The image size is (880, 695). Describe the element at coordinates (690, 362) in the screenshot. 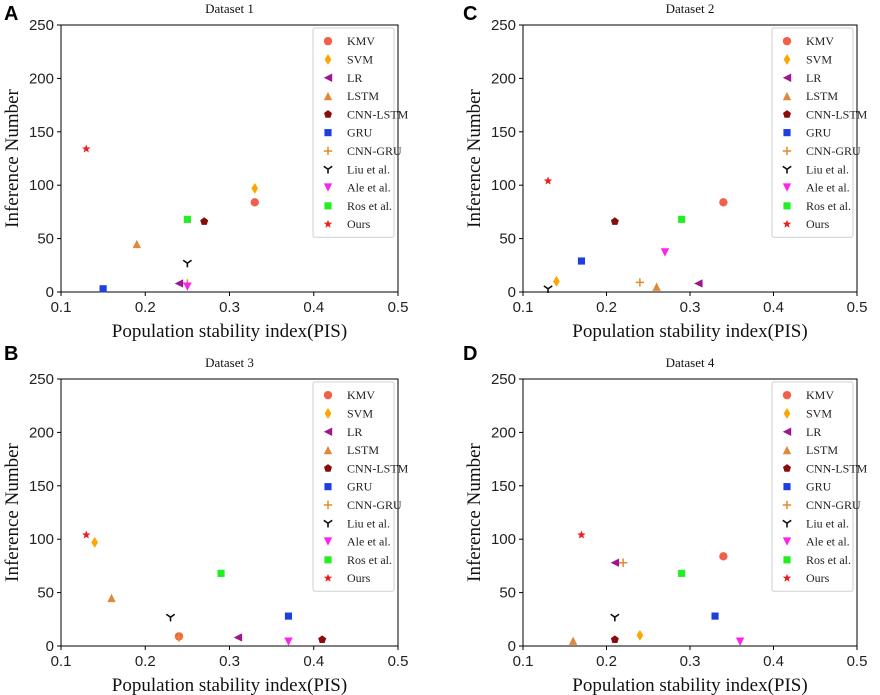

I see `chart-title: Dataset 4` at that location.